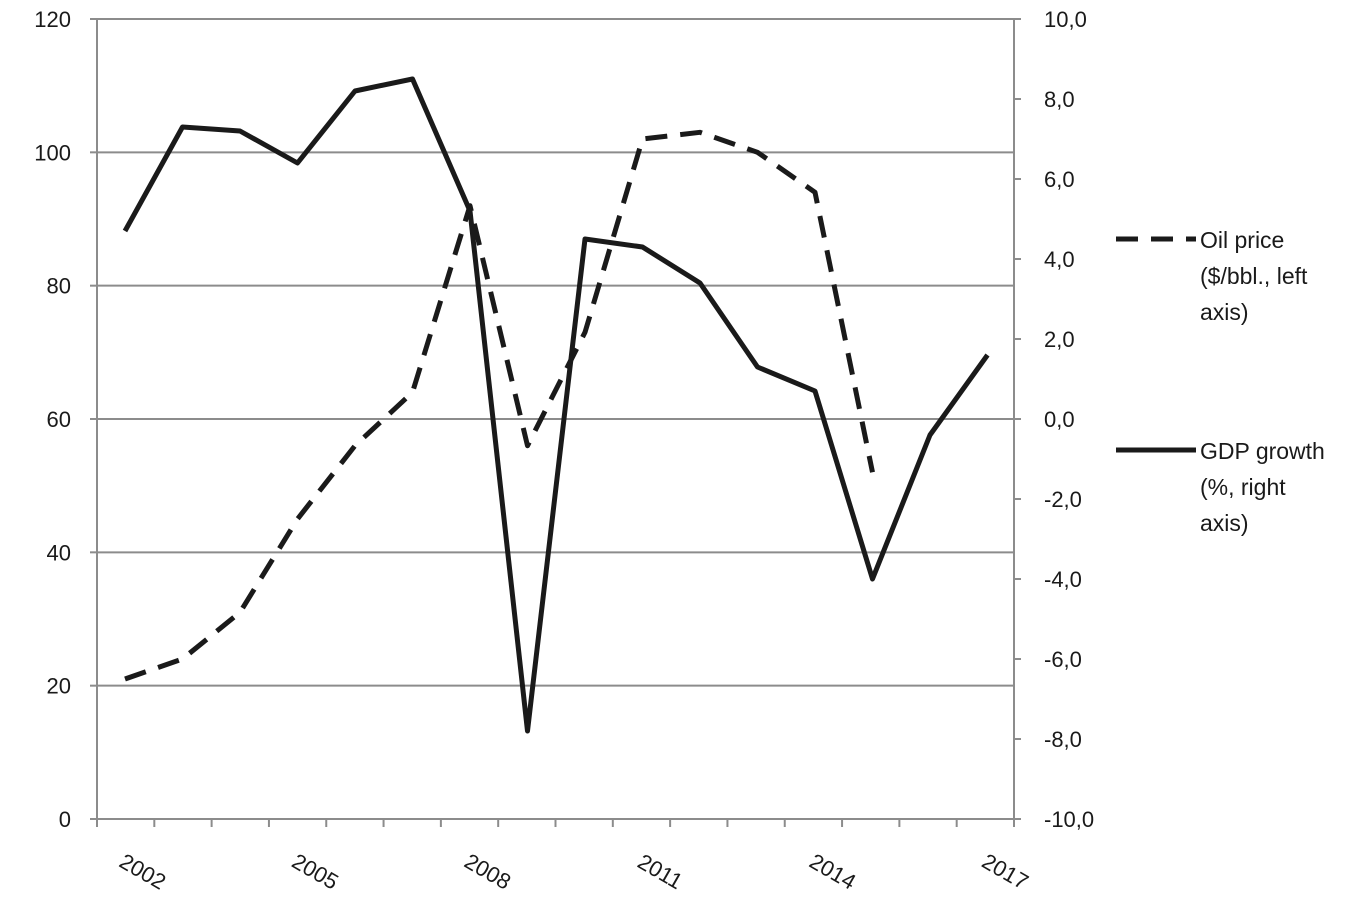  Describe the element at coordinates (487, 871) in the screenshot. I see `x-tick-label: 2008` at that location.